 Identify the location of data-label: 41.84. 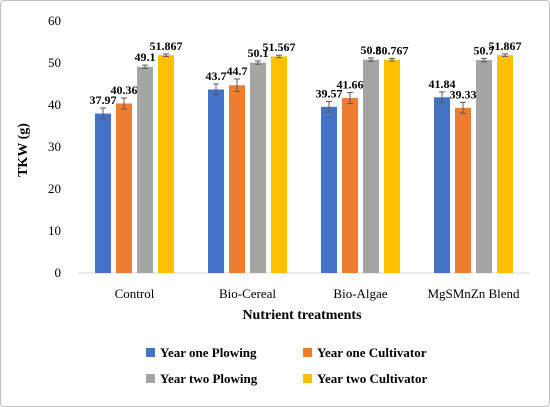
(442, 84).